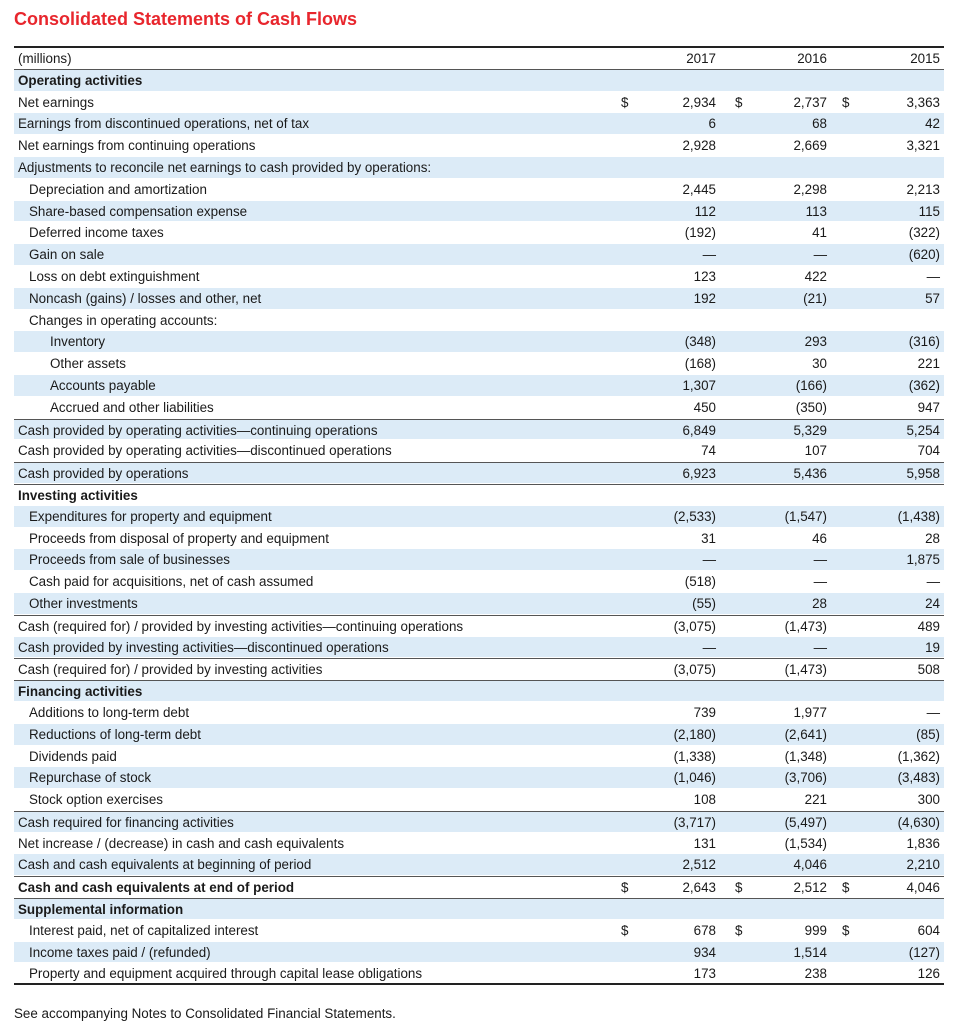 The height and width of the screenshot is (1024, 956). Describe the element at coordinates (96, 800) in the screenshot. I see `row-label: Stock option exercises` at that location.